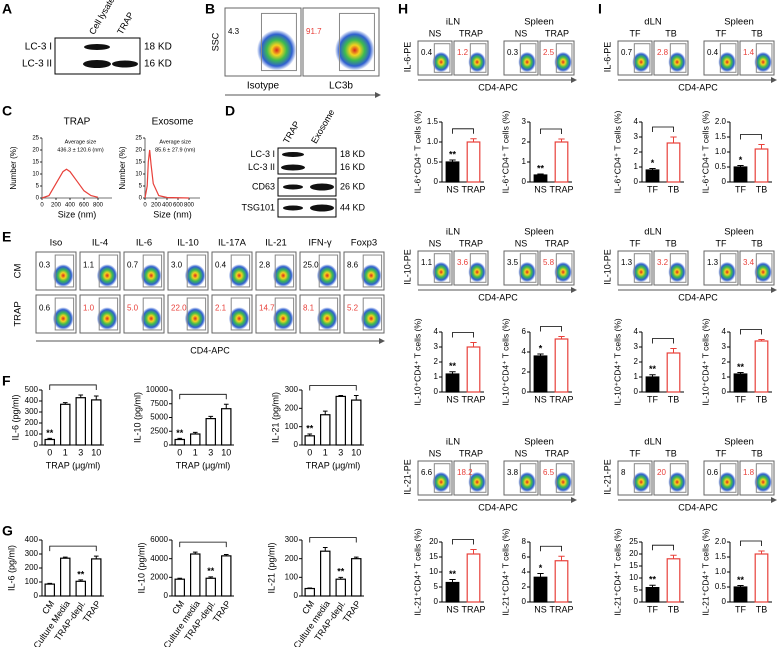  I want to click on gate-value: 6.5, so click(549, 472).